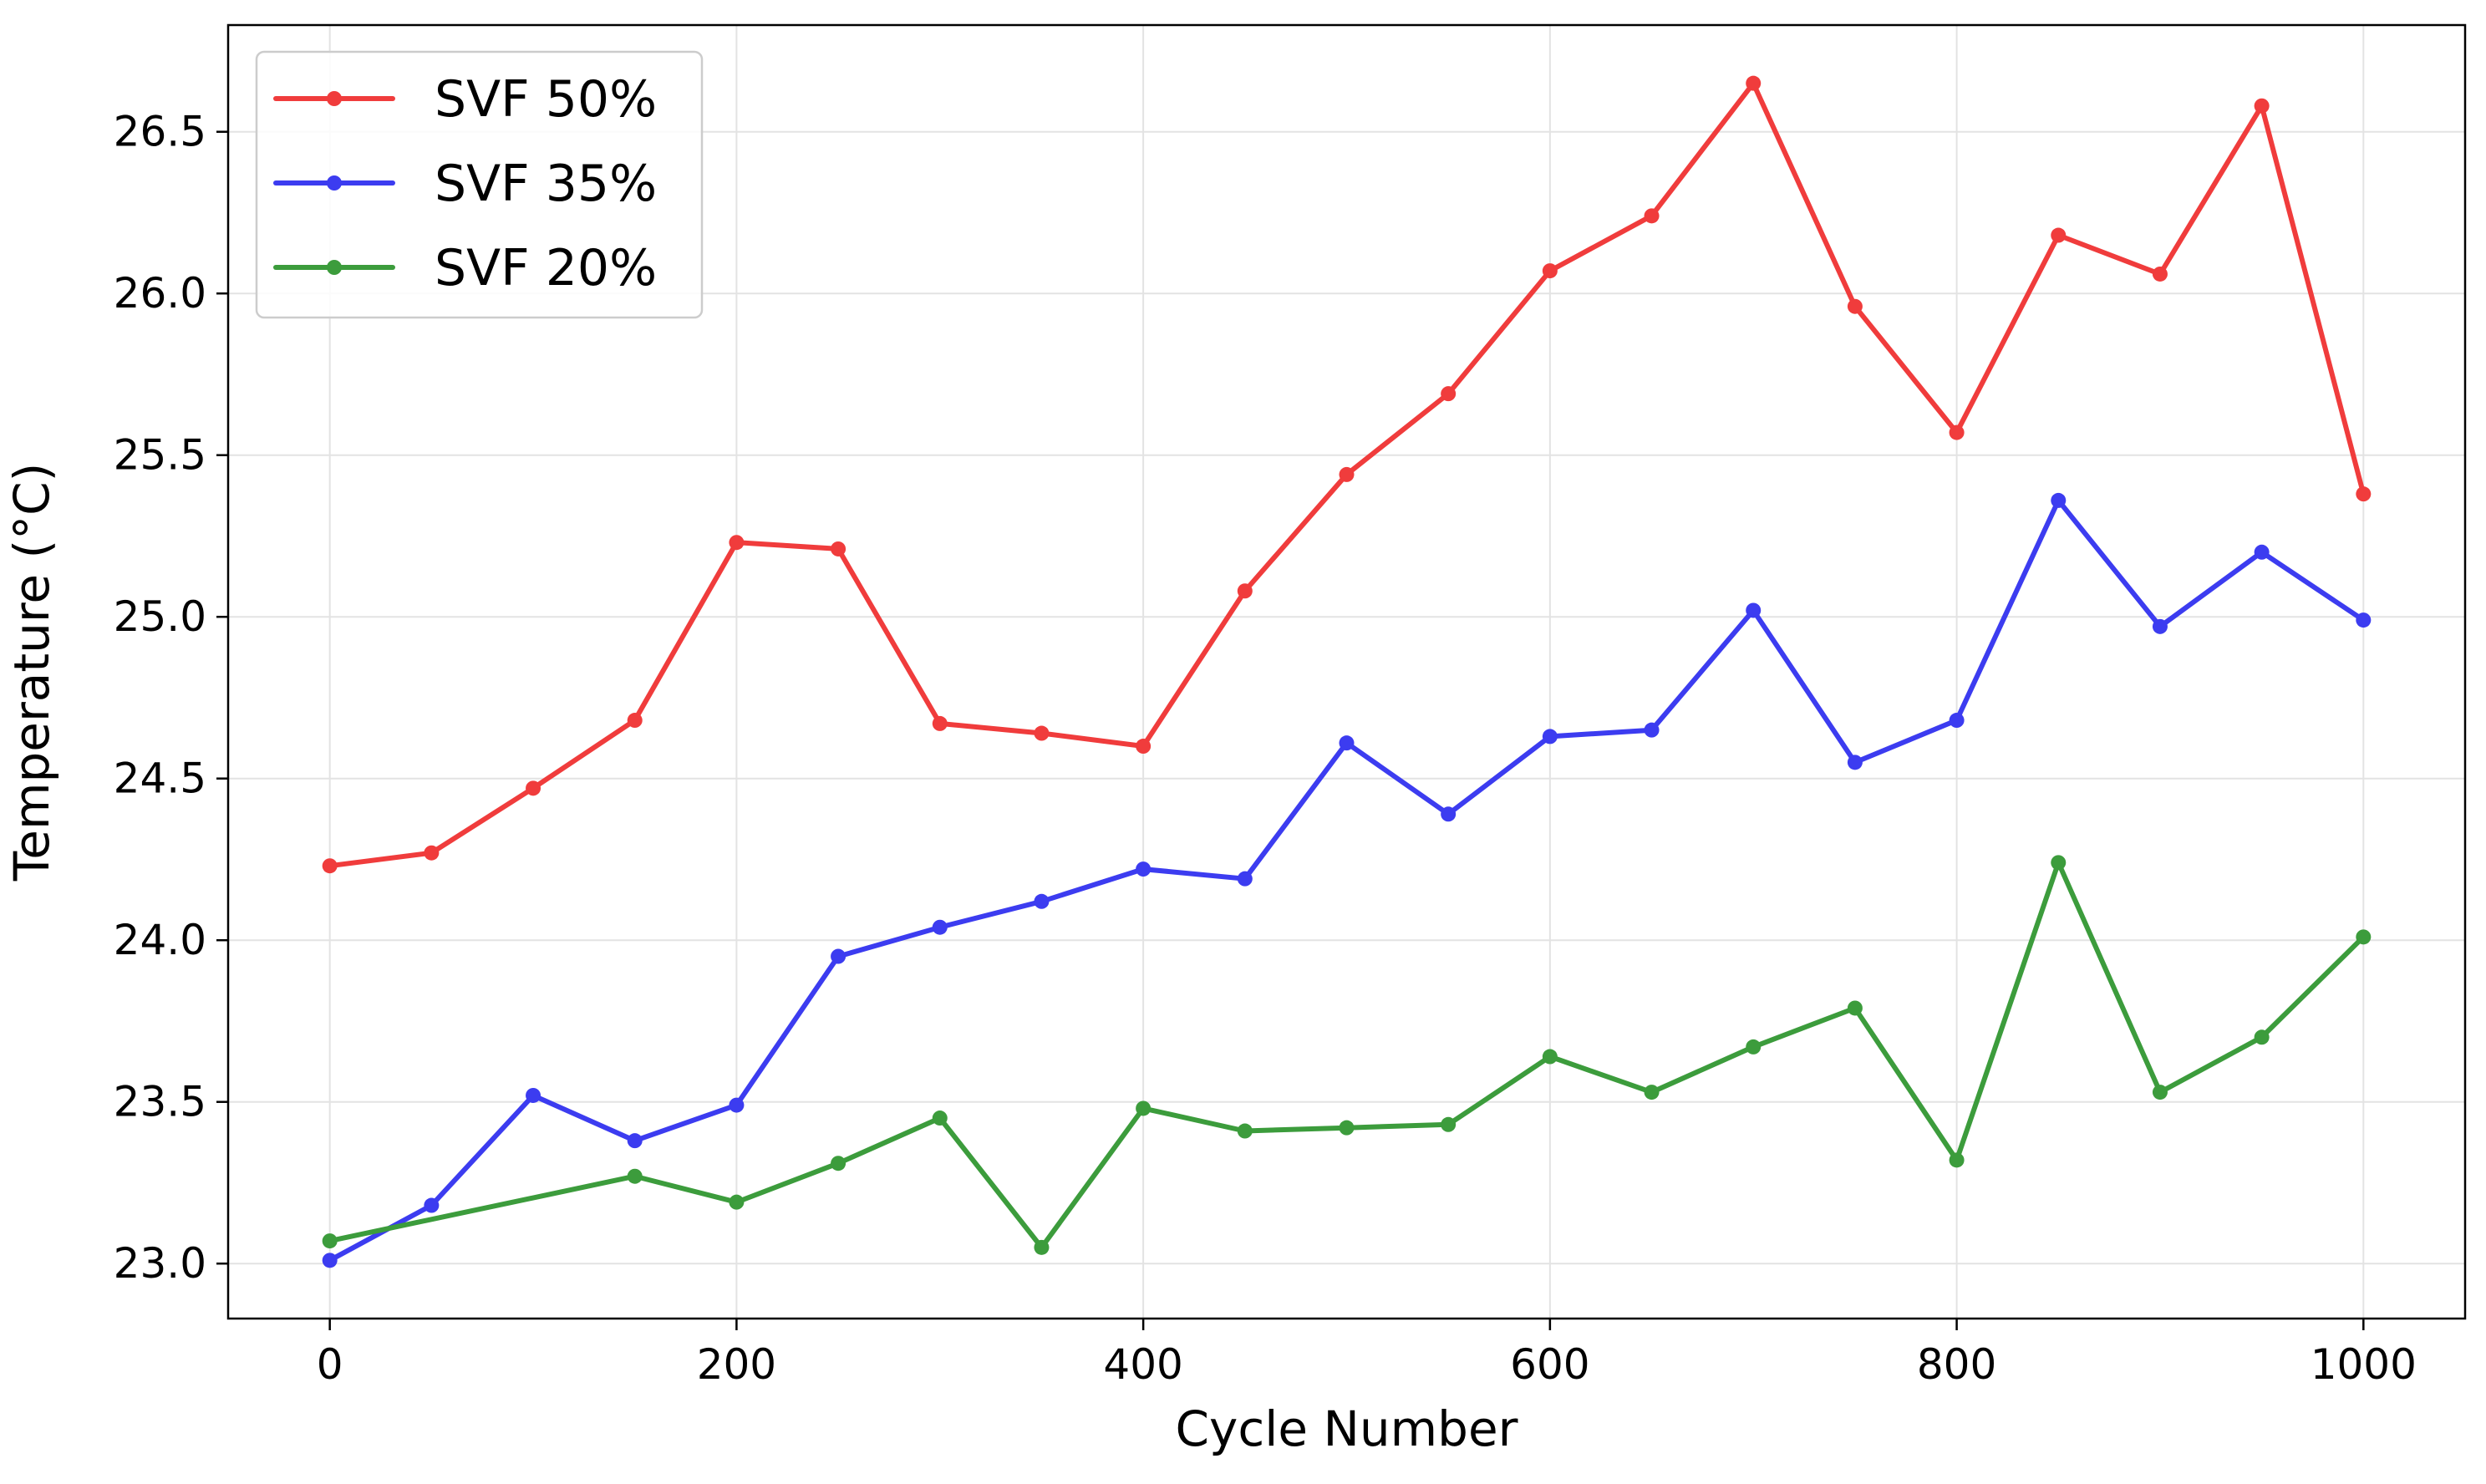  I want to click on x-tick-label: 200, so click(736, 1364).